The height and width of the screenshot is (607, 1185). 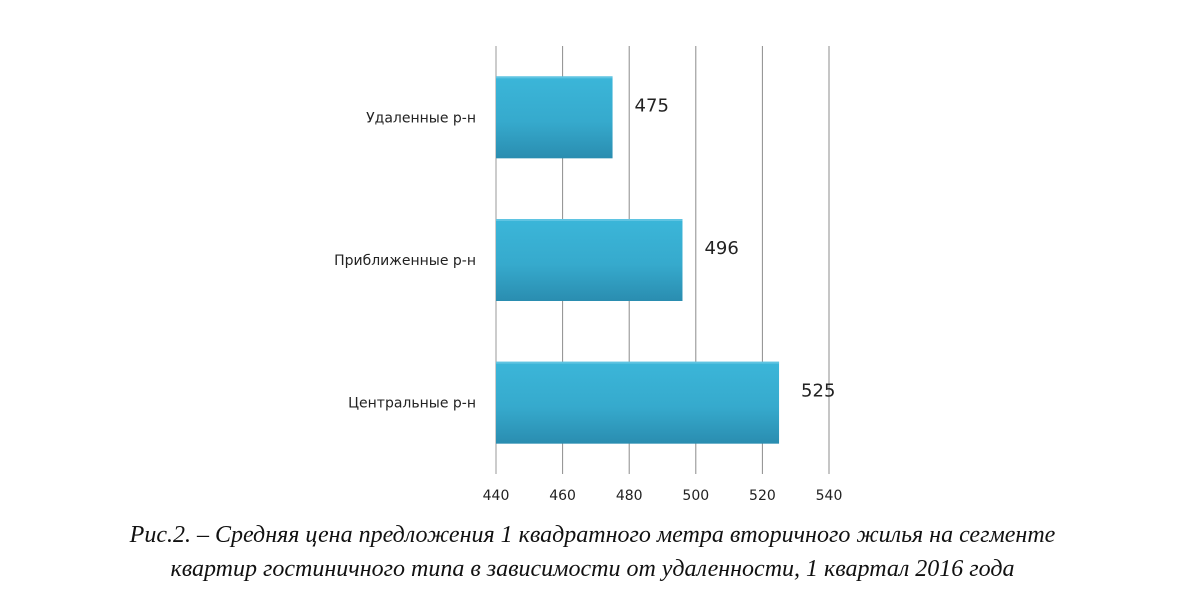 What do you see at coordinates (721, 248) in the screenshot?
I see `data-label-2: 496` at bounding box center [721, 248].